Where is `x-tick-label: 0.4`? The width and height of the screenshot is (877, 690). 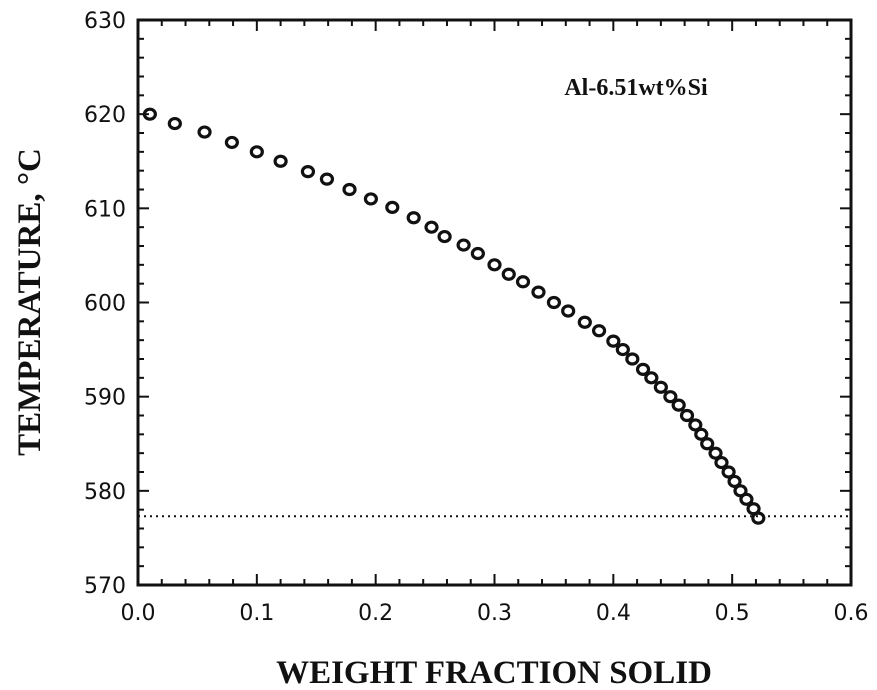 x-tick-label: 0.4 is located at coordinates (613, 613).